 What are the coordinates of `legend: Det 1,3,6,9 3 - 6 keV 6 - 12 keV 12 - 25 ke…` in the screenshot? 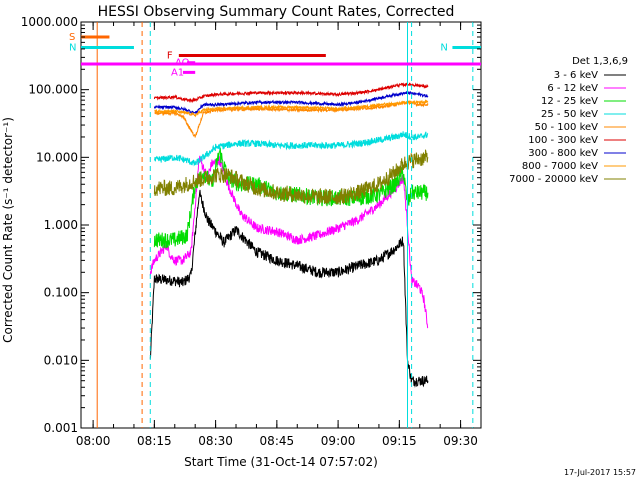 It's located at (568, 120).